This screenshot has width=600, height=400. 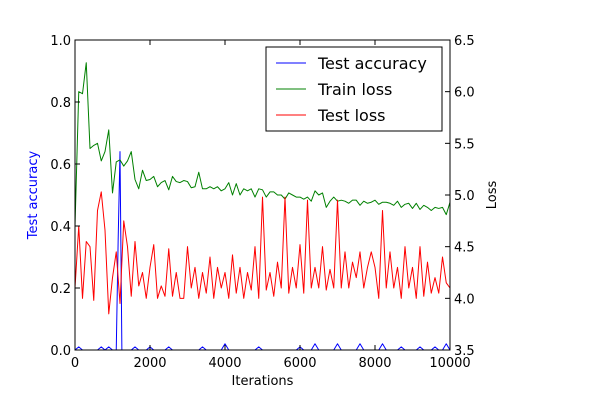 I want to click on x-tick-label: 10000, so click(x=449, y=363).